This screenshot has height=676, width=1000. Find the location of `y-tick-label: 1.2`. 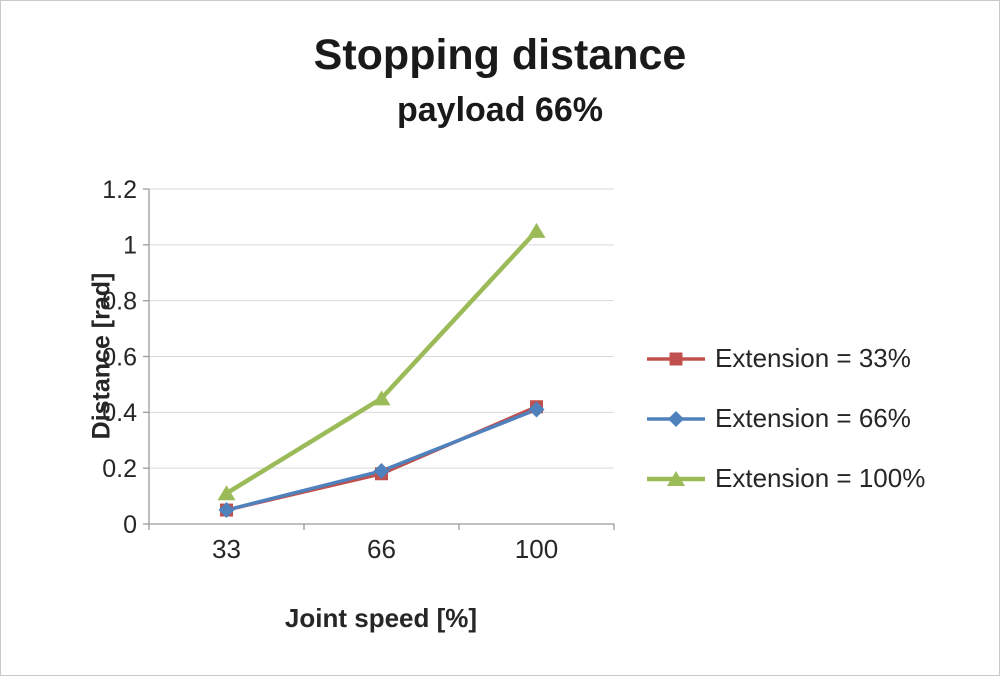

y-tick-label: 1.2 is located at coordinates (119, 191).